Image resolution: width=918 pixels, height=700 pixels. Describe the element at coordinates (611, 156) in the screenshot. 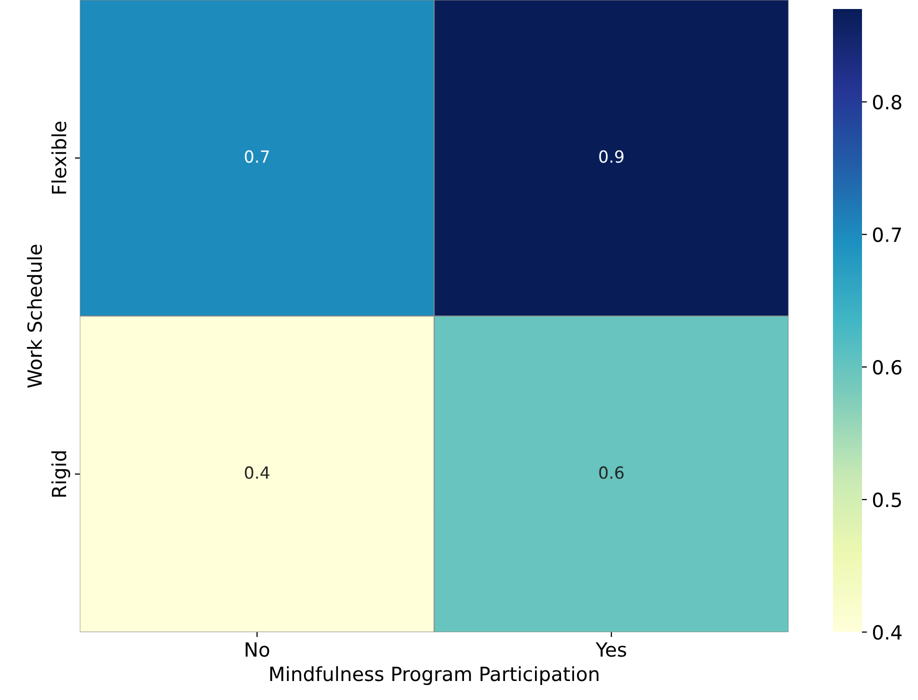

I see `data-label: 0.9` at that location.